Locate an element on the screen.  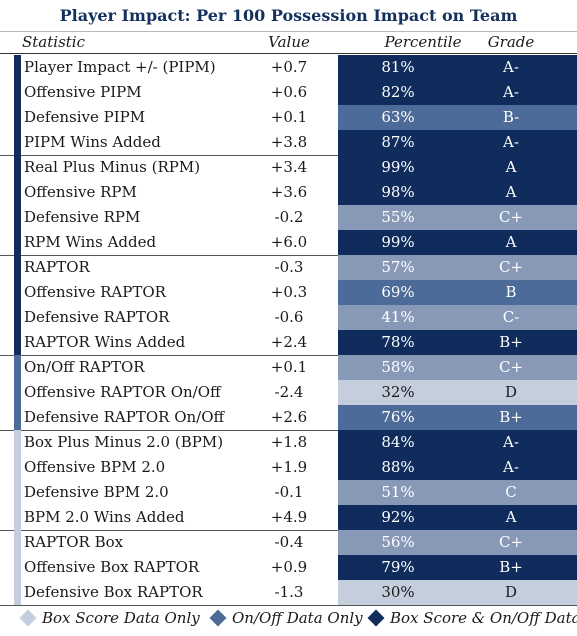
percentile-cell: 58% C+ is located at coordinates (457, 367).